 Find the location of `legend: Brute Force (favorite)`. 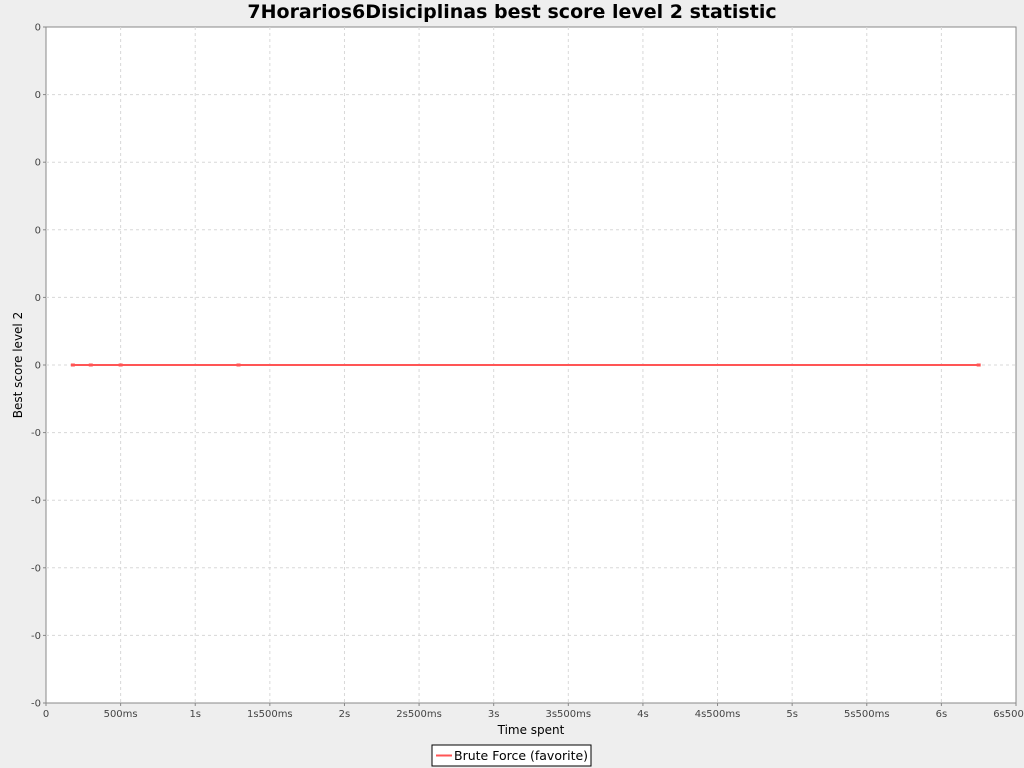

legend: Brute Force (favorite) is located at coordinates (511, 755).